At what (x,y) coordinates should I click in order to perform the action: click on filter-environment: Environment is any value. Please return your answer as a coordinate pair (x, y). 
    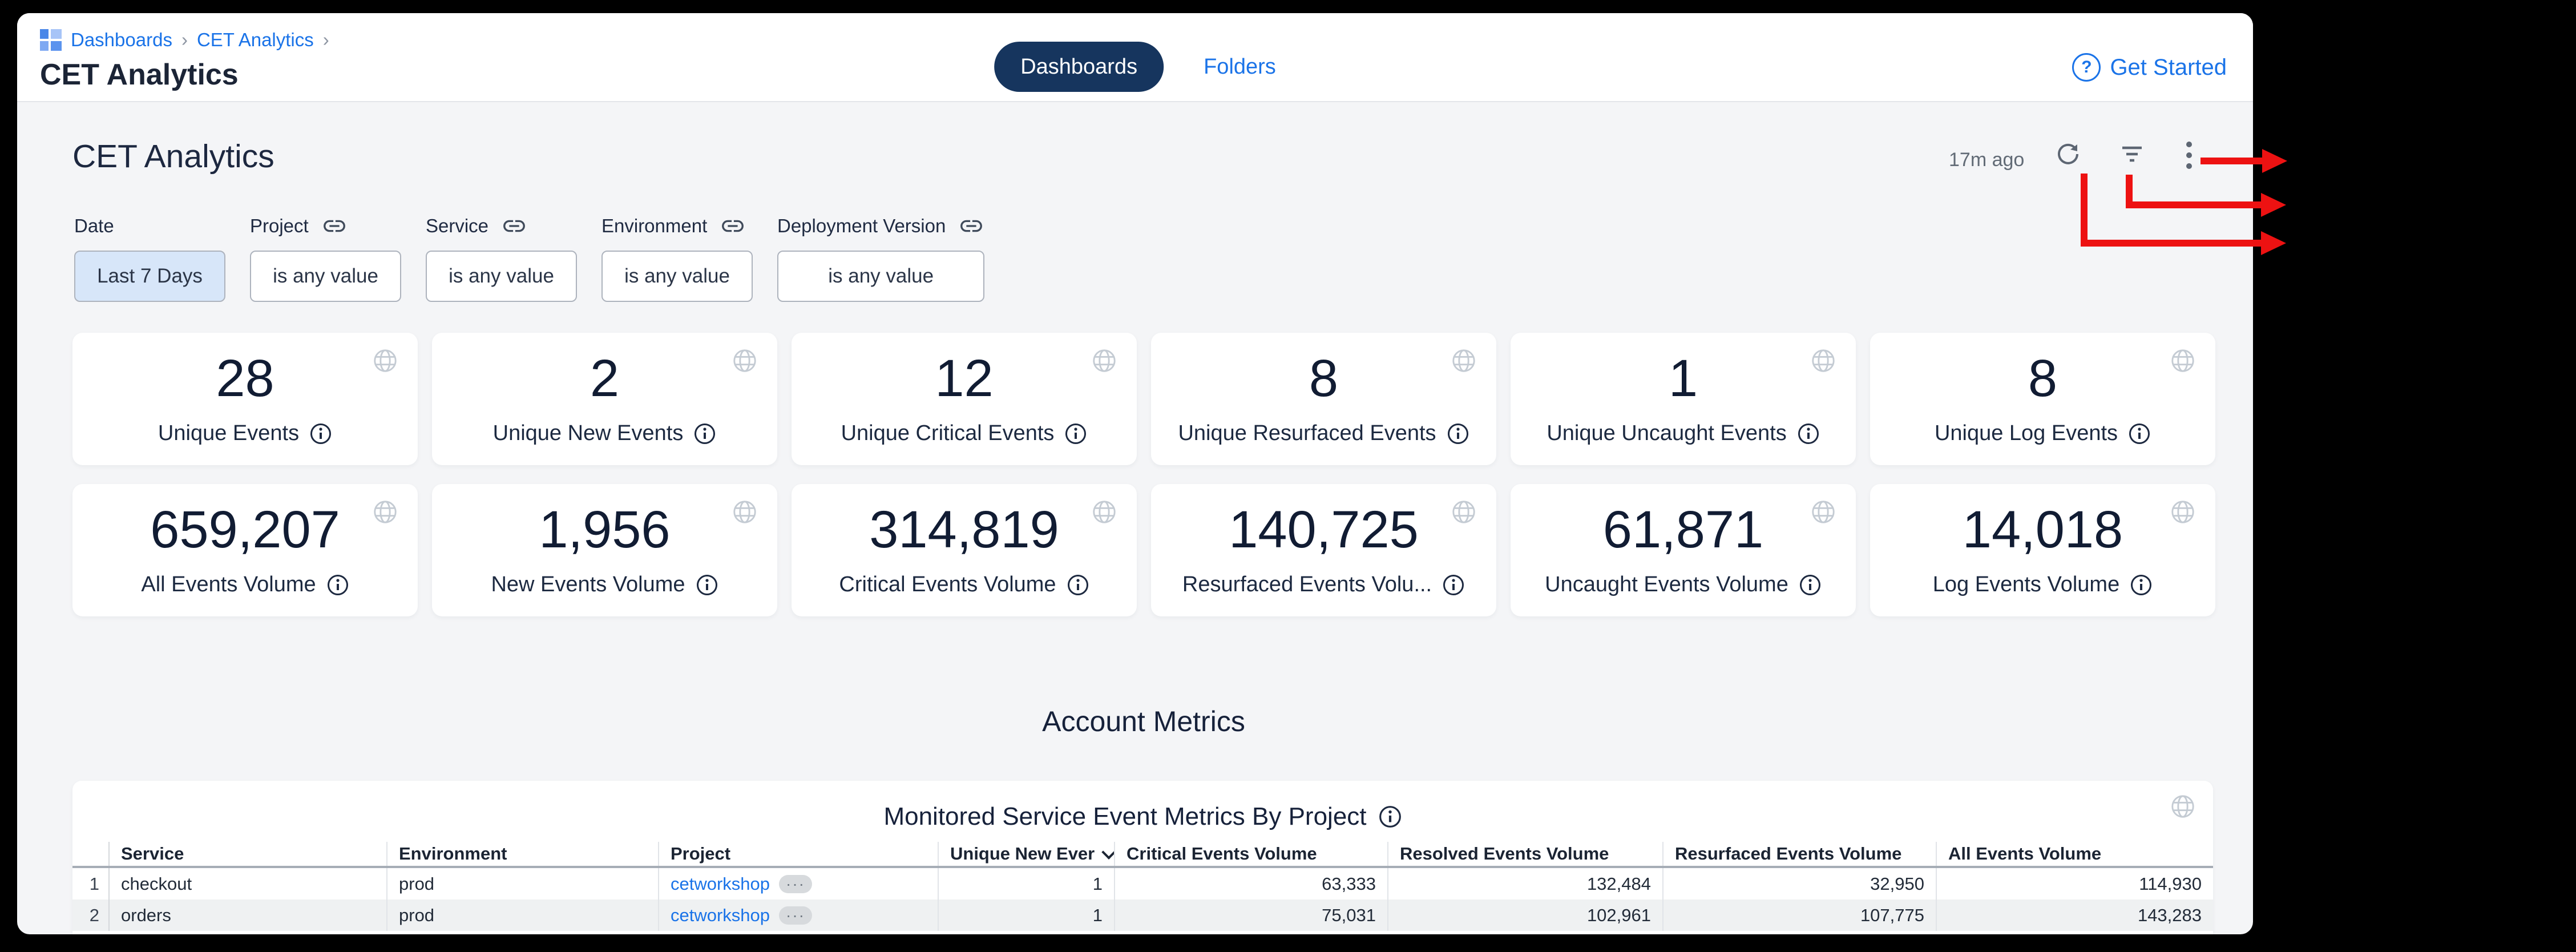
    Looking at the image, I should click on (677, 258).